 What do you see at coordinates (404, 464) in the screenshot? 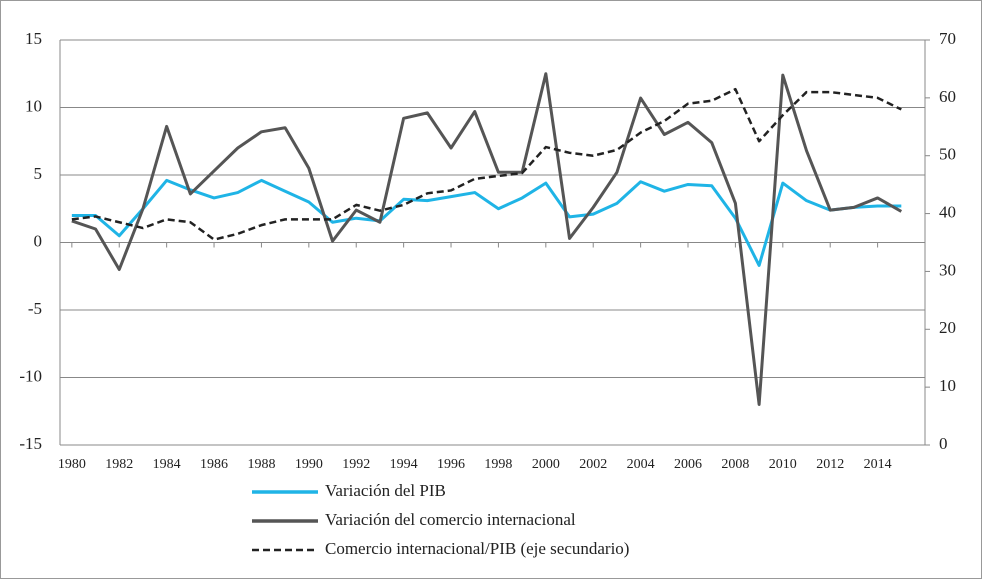
I see `x-tick-label: 1994` at bounding box center [404, 464].